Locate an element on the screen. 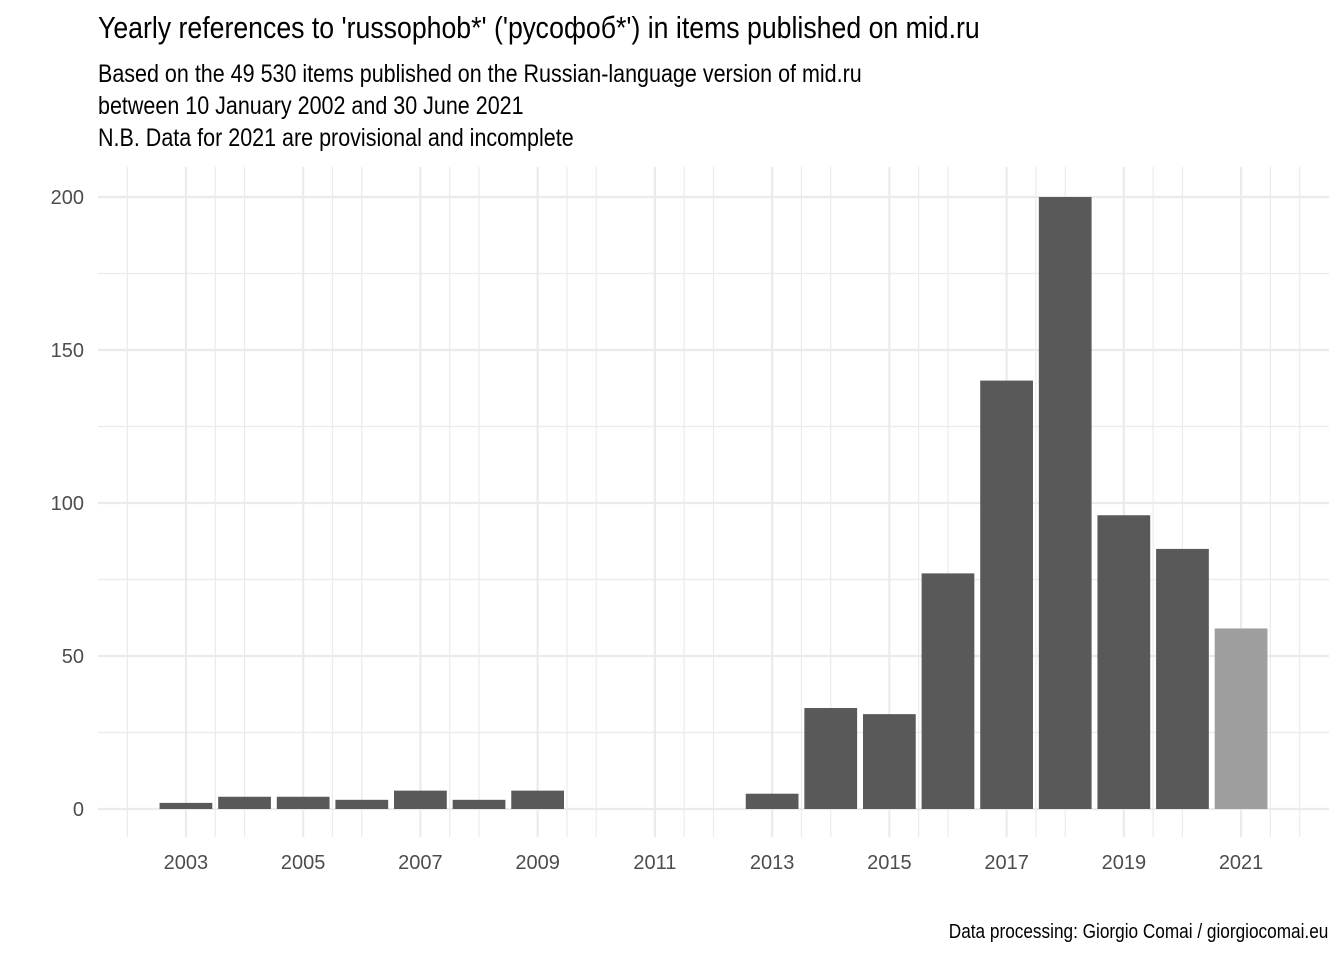 The width and height of the screenshot is (1344, 960). y-tick-label: 50 is located at coordinates (73, 657).